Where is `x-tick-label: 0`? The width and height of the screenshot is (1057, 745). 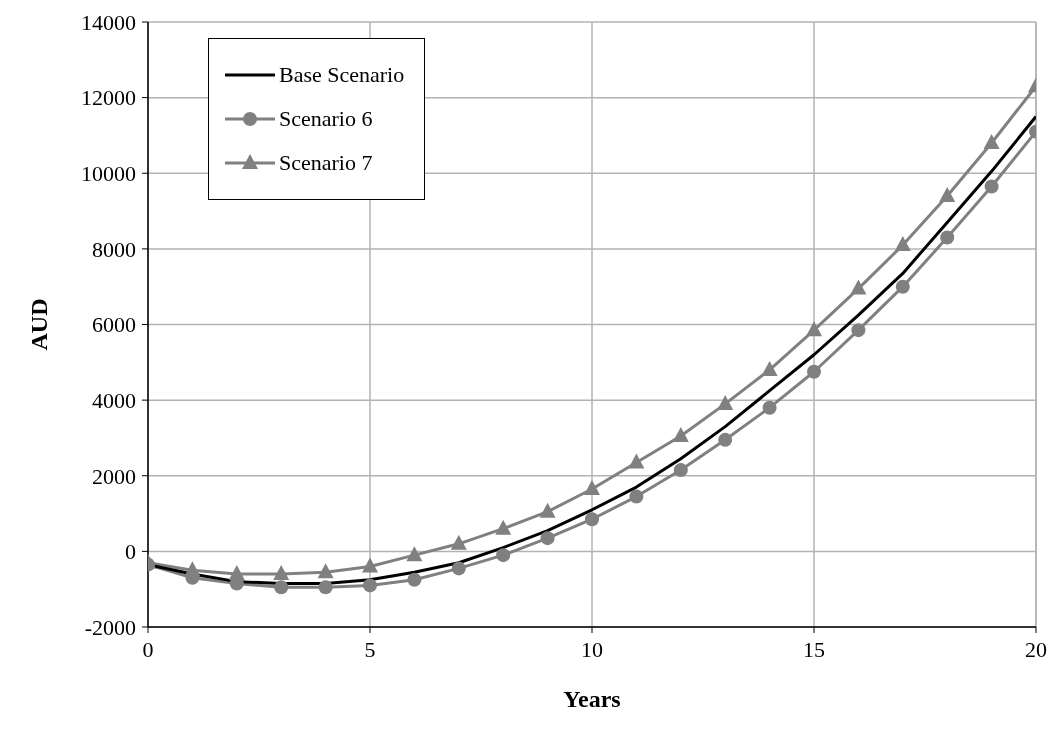
x-tick-label: 0 is located at coordinates (148, 649).